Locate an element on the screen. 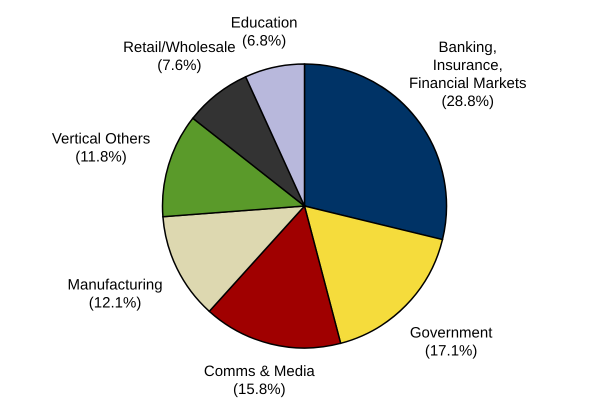  slice-label: Comms & Media is located at coordinates (260, 371).